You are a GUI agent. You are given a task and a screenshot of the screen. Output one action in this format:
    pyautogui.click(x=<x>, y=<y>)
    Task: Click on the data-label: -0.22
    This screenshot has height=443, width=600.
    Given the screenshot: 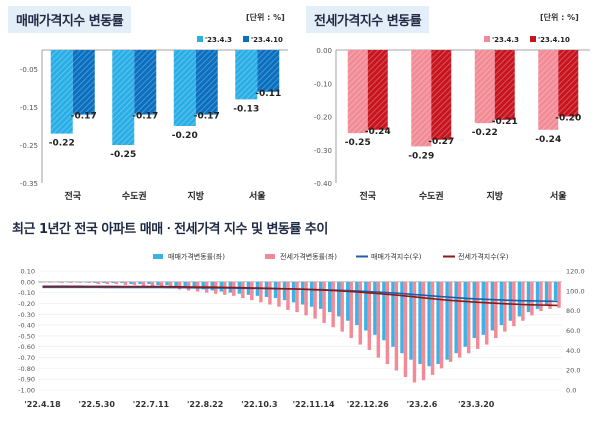 What is the action you would take?
    pyautogui.click(x=485, y=133)
    